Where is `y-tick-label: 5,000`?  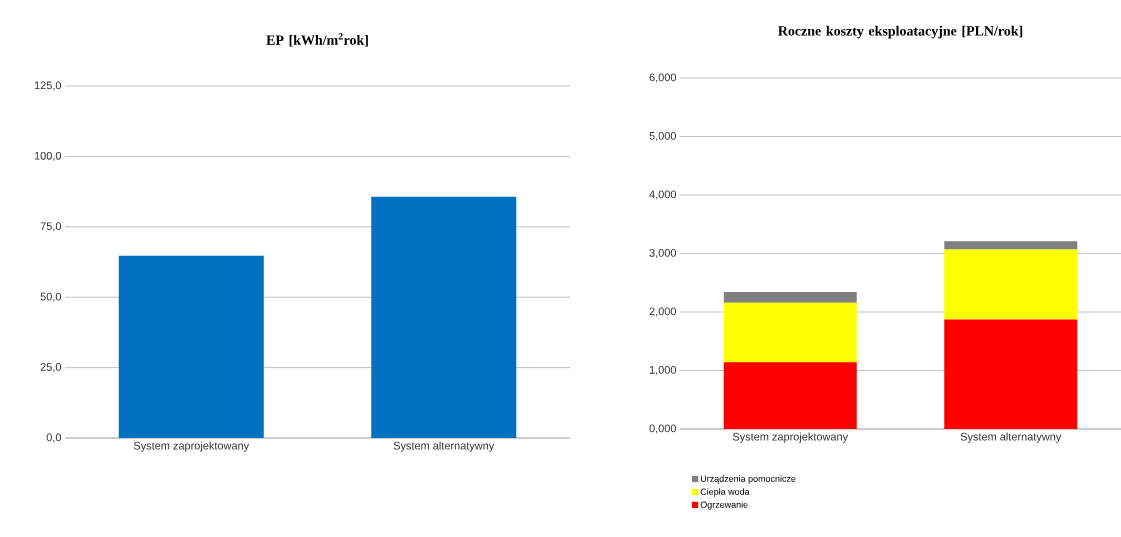
y-tick-label: 5,000 is located at coordinates (663, 136).